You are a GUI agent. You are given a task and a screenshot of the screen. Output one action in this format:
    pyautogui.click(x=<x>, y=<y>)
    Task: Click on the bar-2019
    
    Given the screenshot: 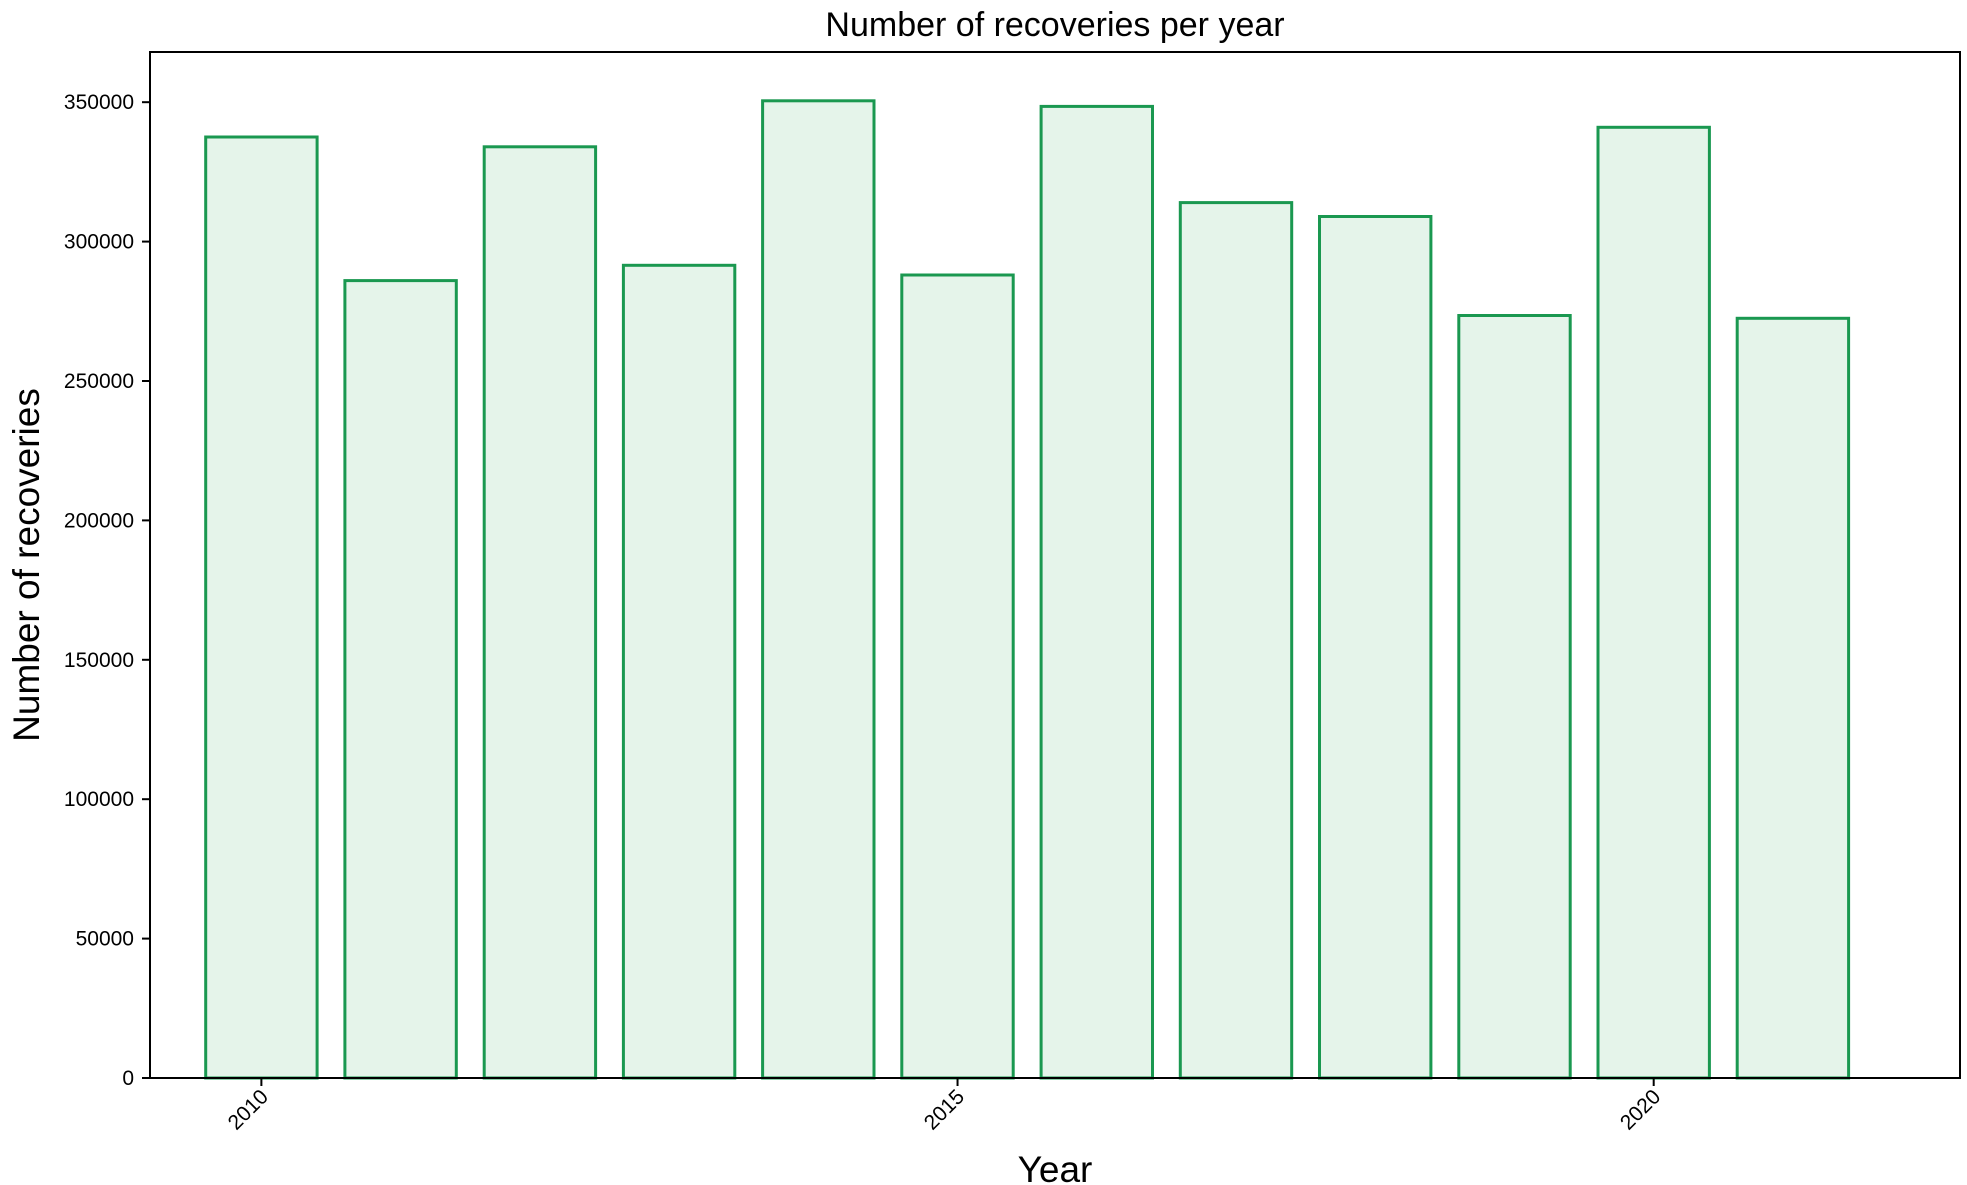 What is the action you would take?
    pyautogui.click(x=1514, y=697)
    